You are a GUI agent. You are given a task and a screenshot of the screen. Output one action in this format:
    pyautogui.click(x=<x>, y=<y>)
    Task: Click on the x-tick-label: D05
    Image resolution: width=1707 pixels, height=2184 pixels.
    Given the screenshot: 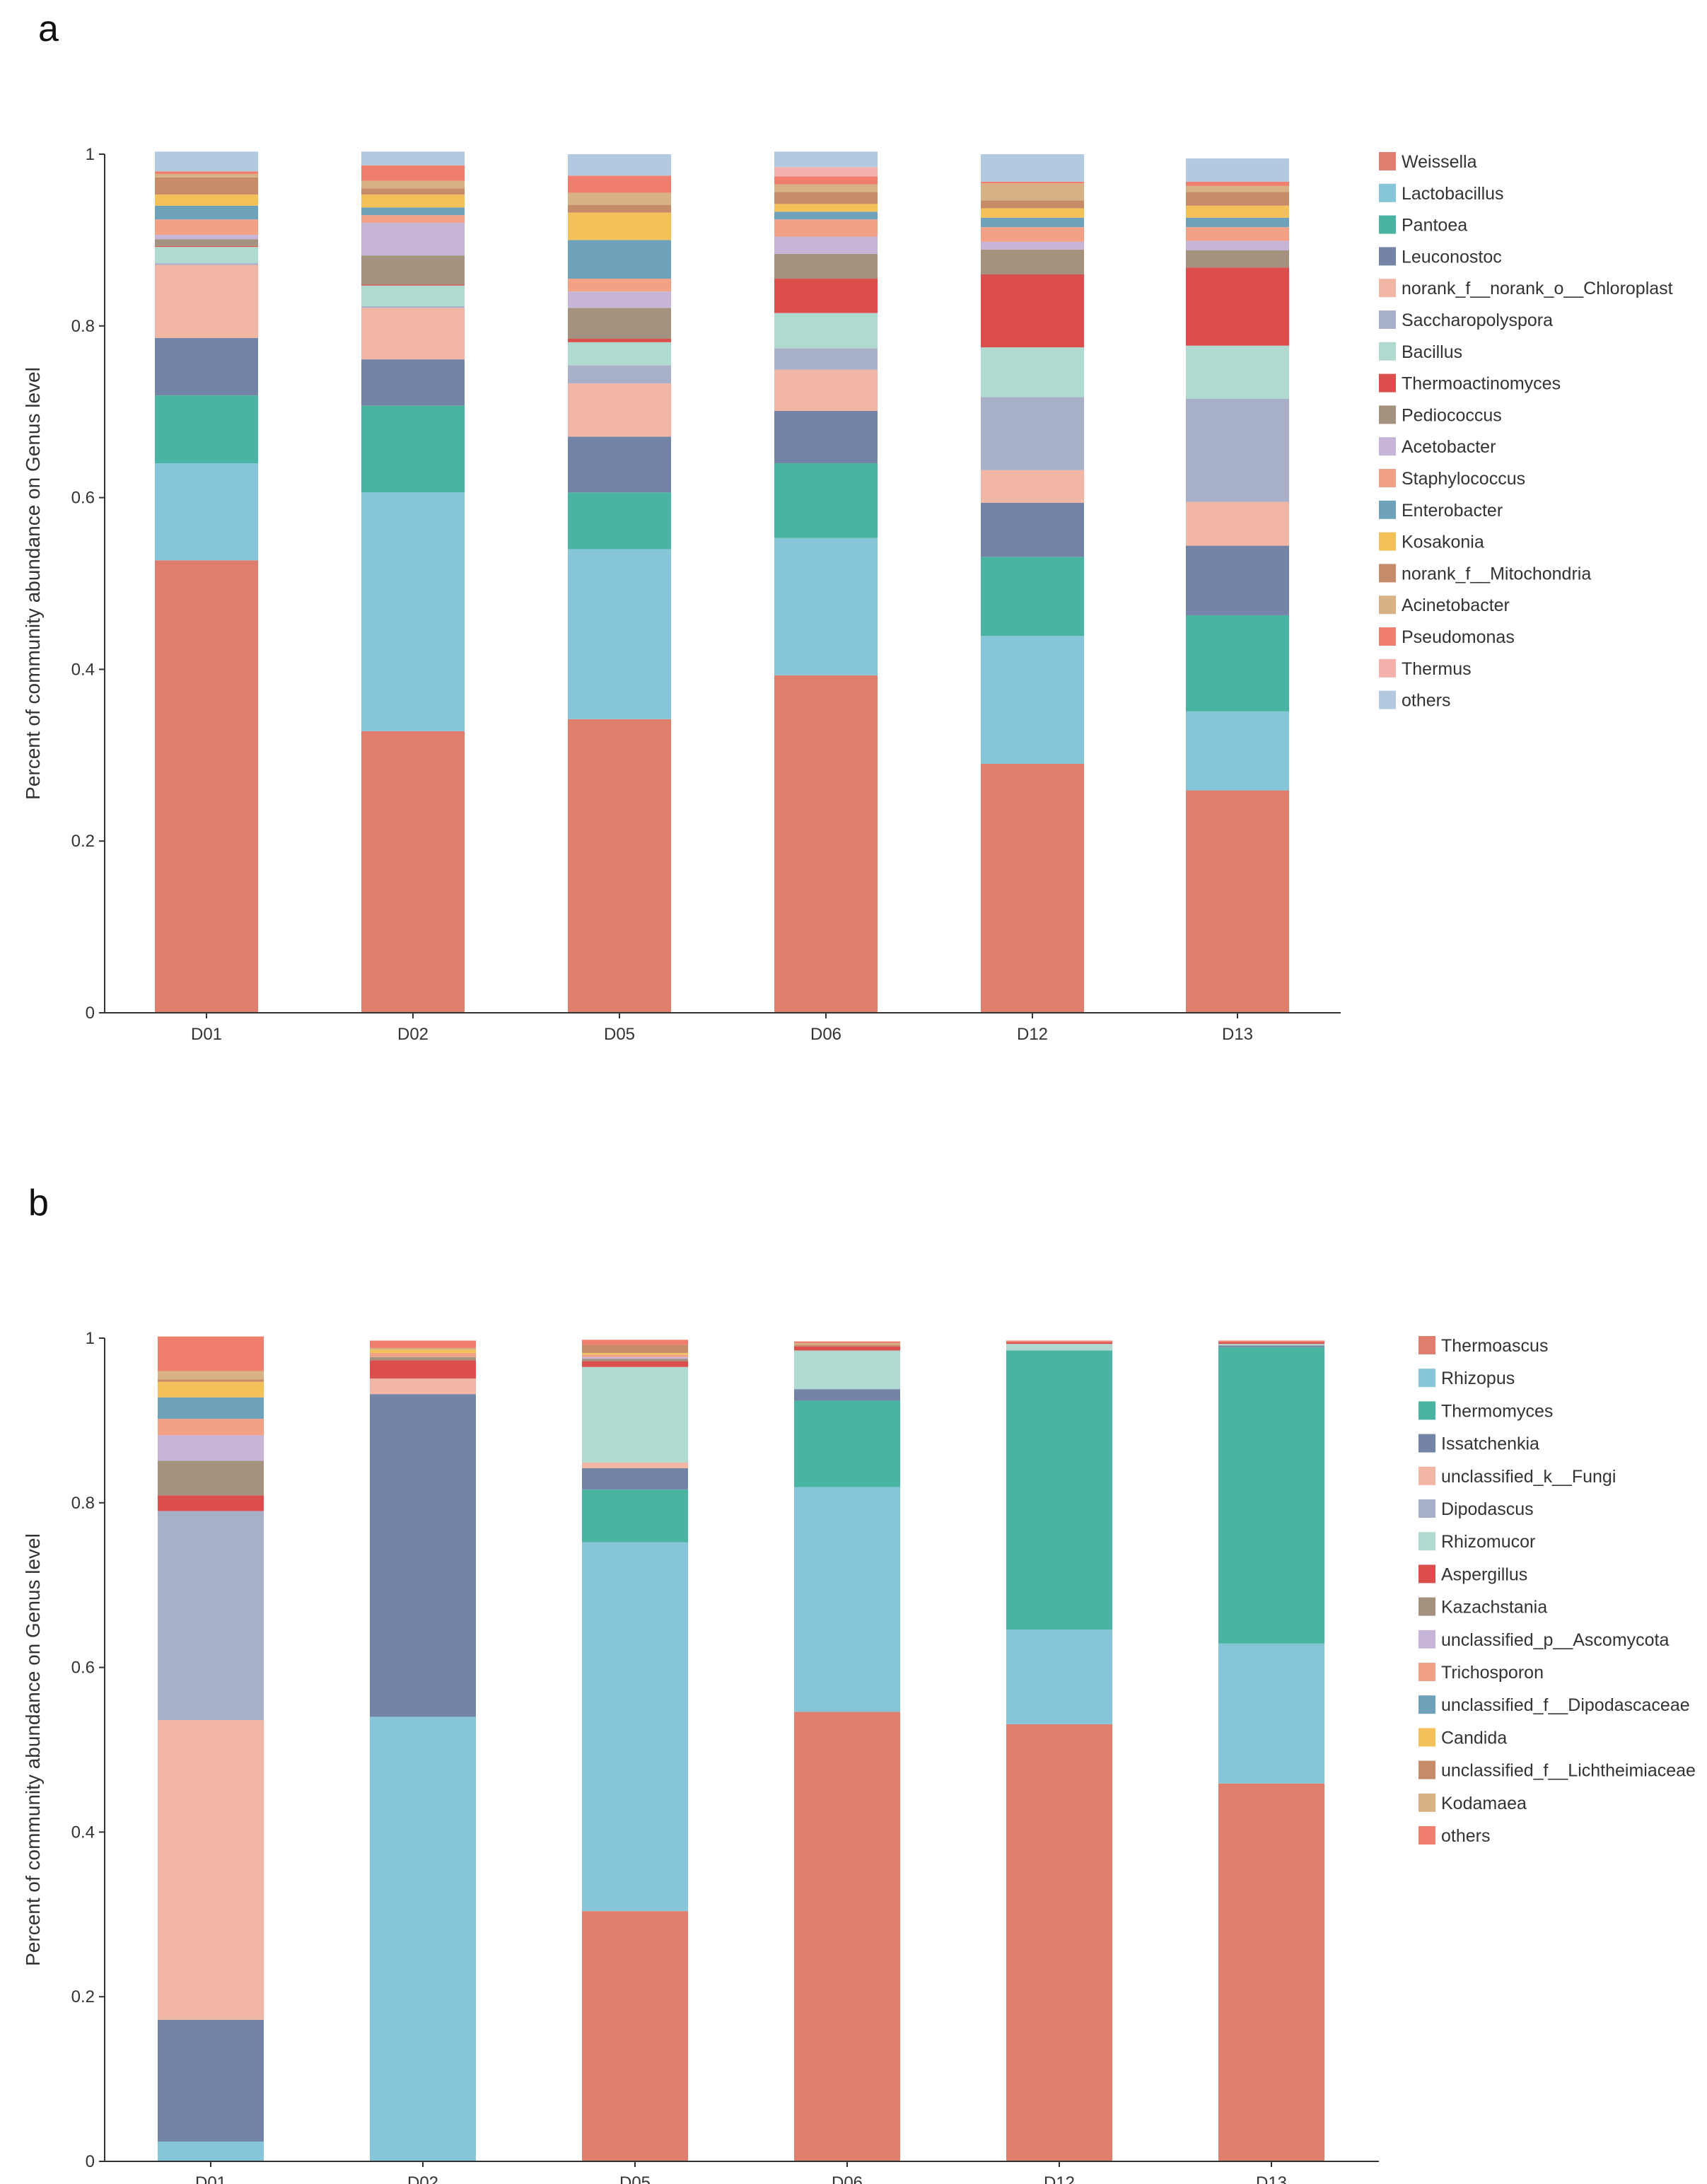 What is the action you would take?
    pyautogui.click(x=635, y=2178)
    